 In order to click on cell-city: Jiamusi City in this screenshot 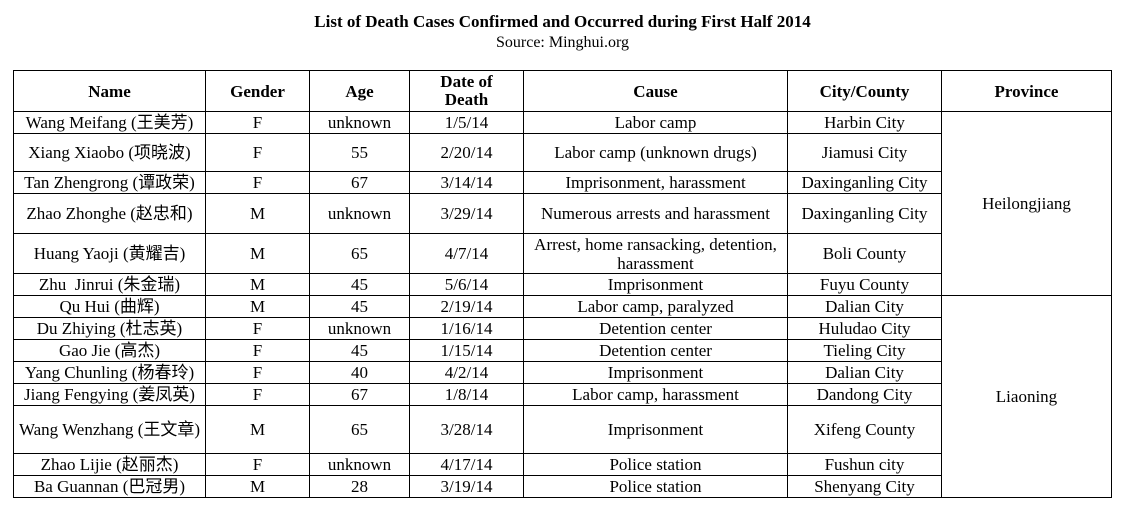, I will do `click(864, 152)`.